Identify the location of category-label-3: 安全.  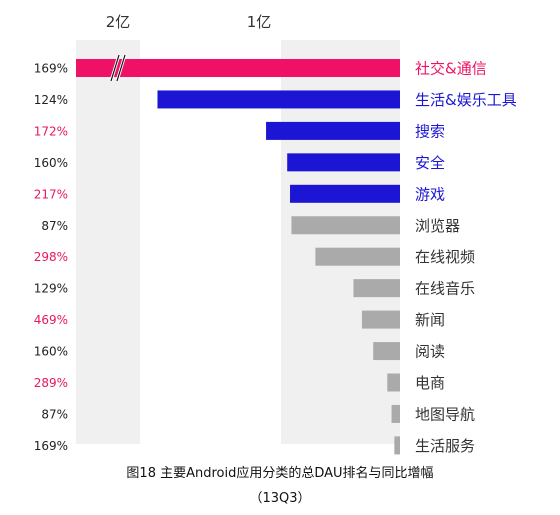
(430, 163).